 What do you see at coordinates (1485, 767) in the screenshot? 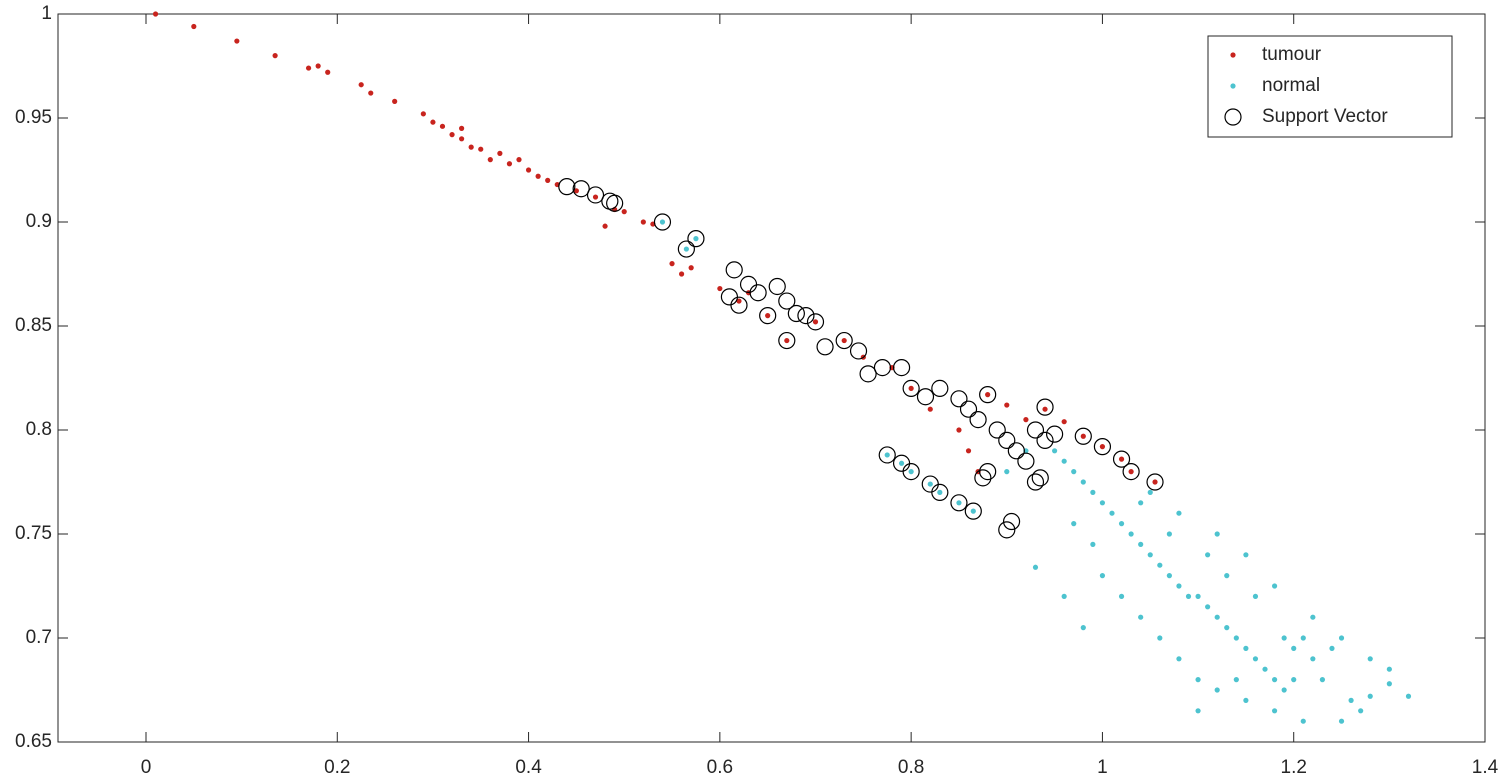
I see `x-tick-label: 1.4` at bounding box center [1485, 767].